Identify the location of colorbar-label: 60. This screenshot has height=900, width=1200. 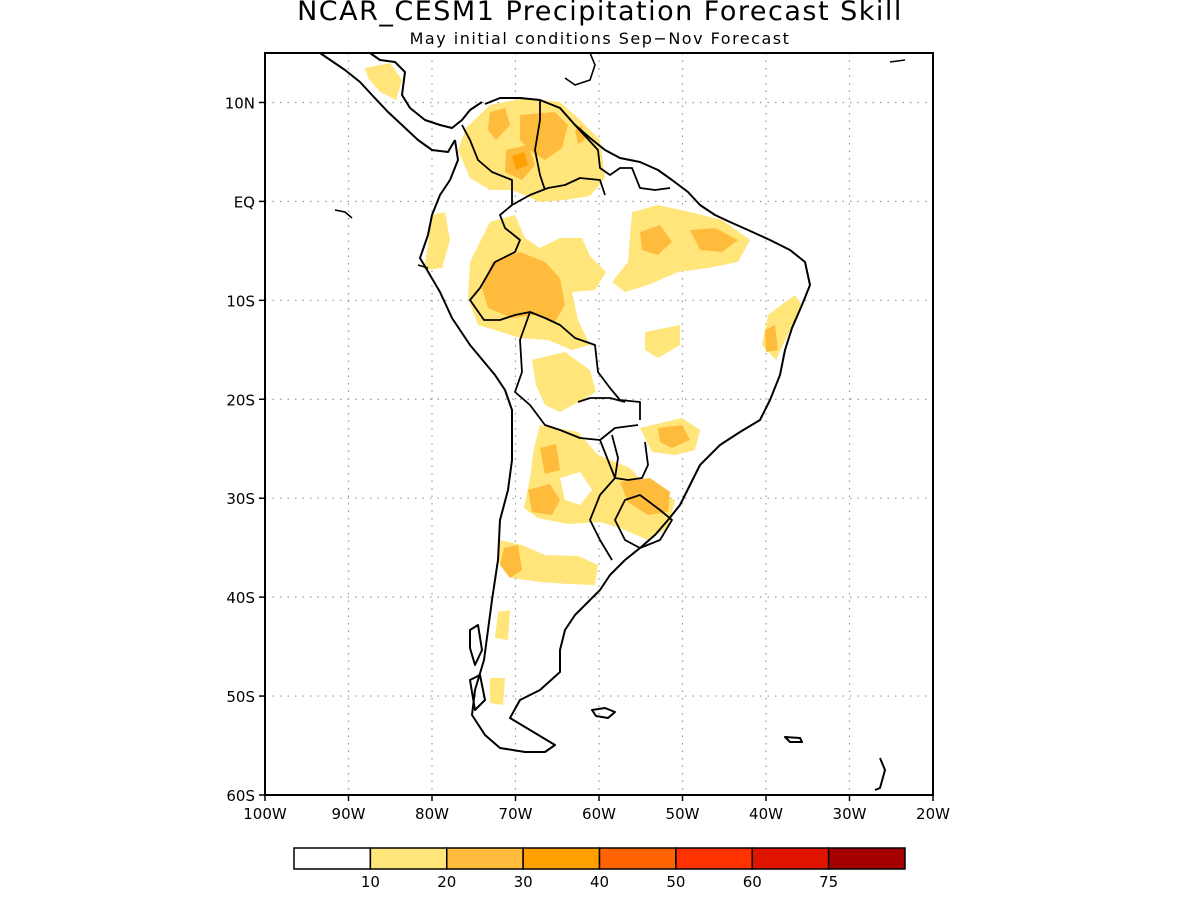
(752, 882).